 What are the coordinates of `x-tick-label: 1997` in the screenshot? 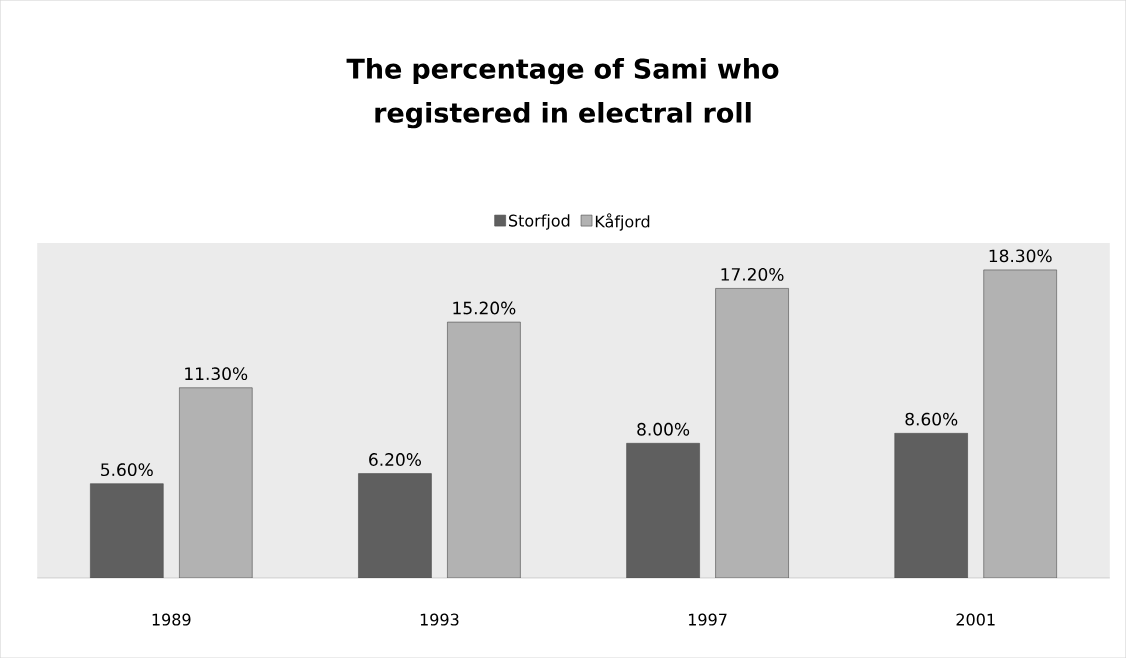 It's located at (707, 619).